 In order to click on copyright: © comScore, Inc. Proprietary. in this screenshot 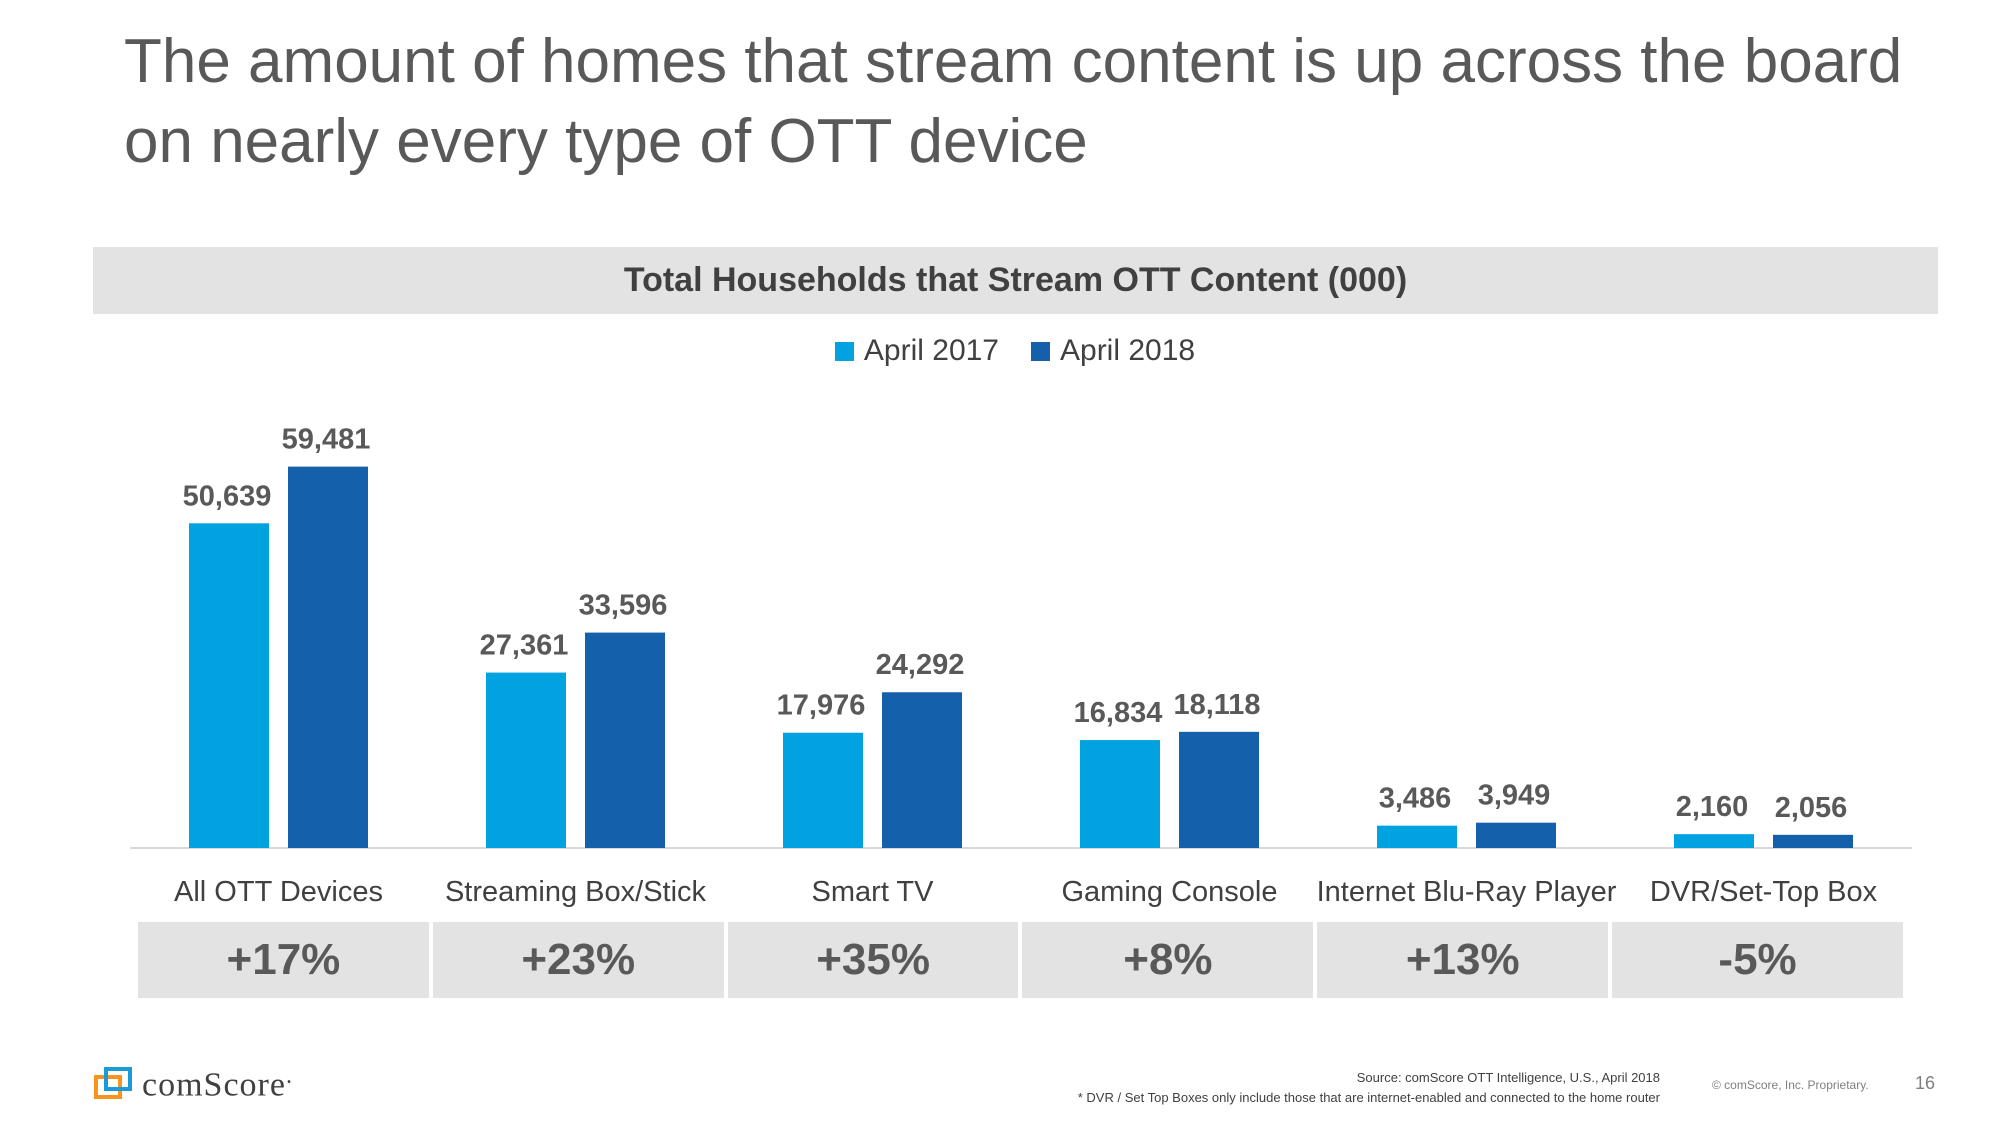, I will do `click(1790, 1085)`.